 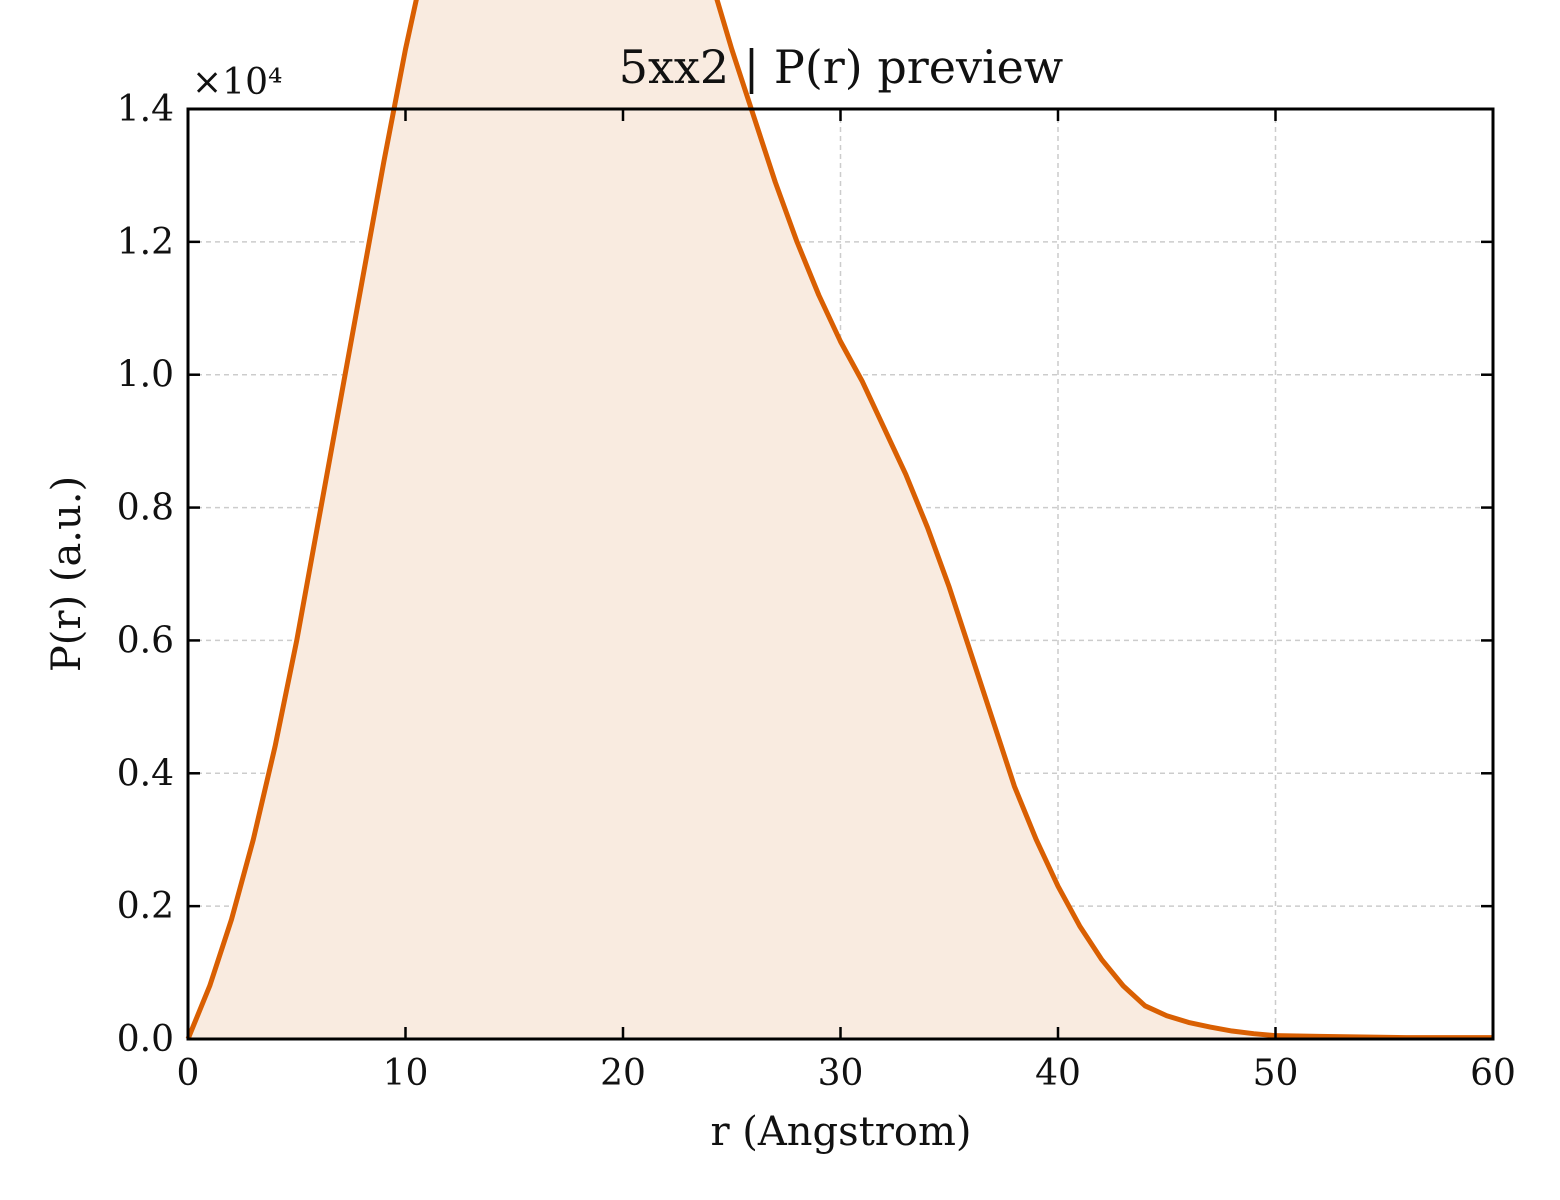 I want to click on x-tick-label-1: 10, so click(x=406, y=1073).